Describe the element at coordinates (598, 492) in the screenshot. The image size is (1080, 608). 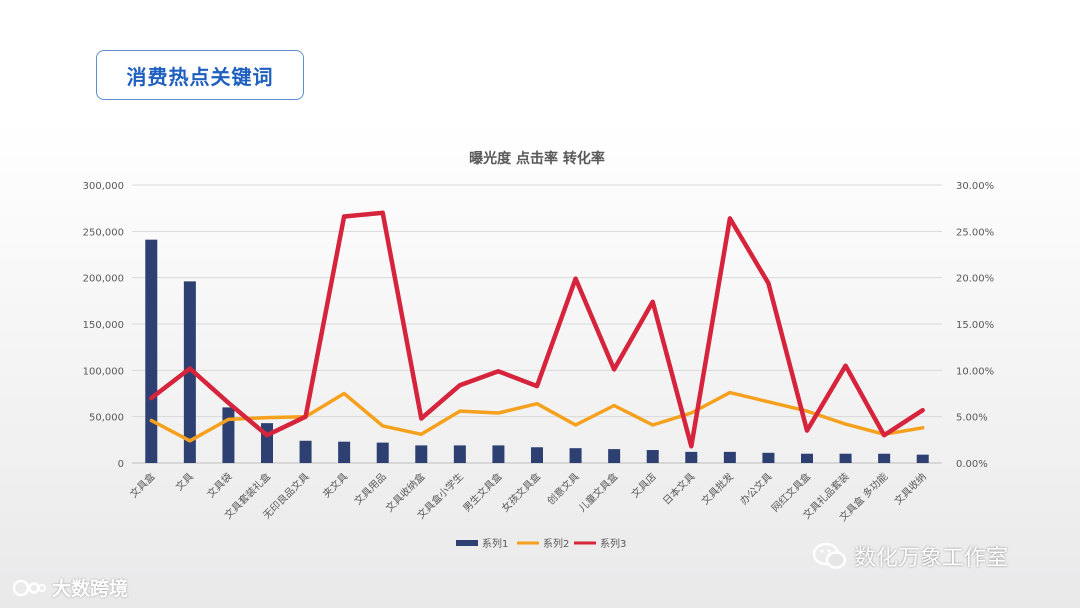
I see `x-tick-label: 儿童文具盒` at that location.